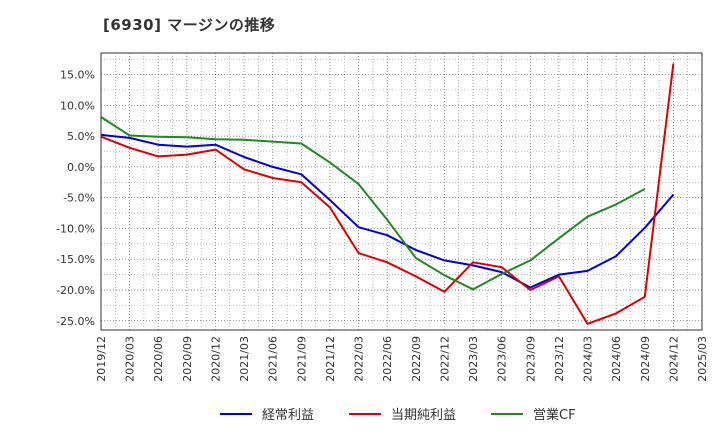 The image size is (720, 440). Describe the element at coordinates (645, 359) in the screenshot. I see `x-tick-label: 2024/09` at that location.